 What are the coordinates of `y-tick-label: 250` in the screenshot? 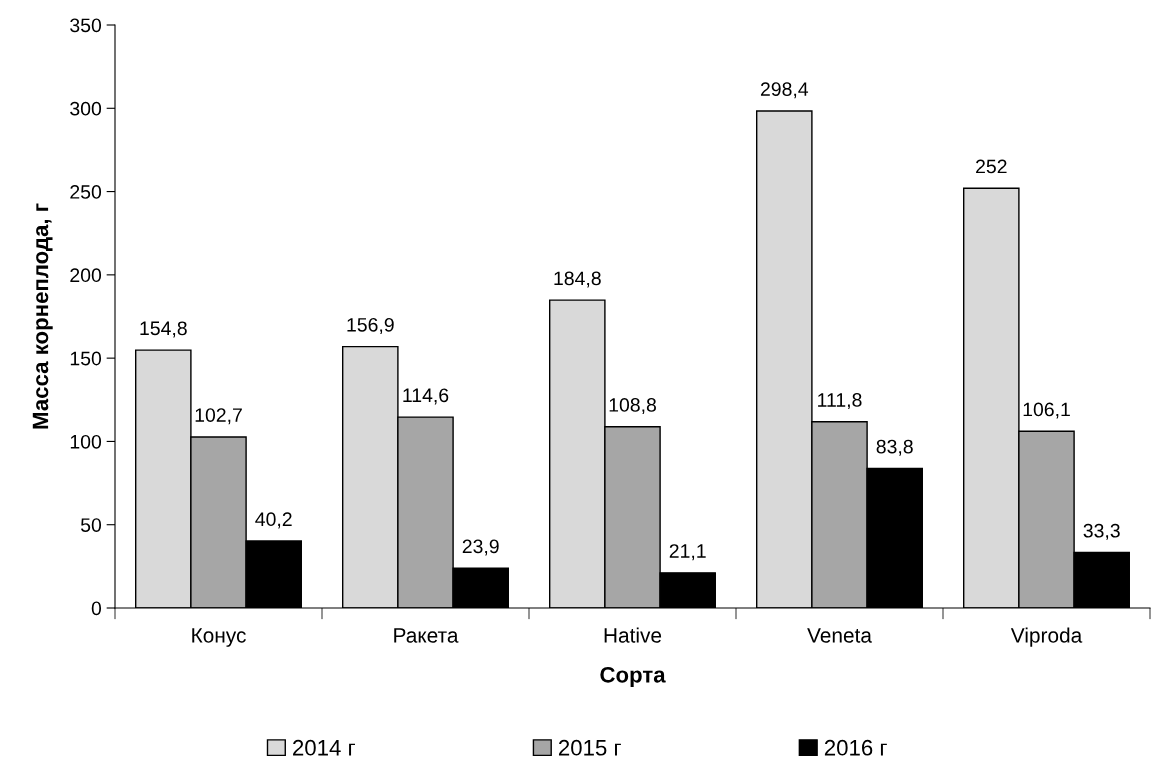 It's located at (86, 192).